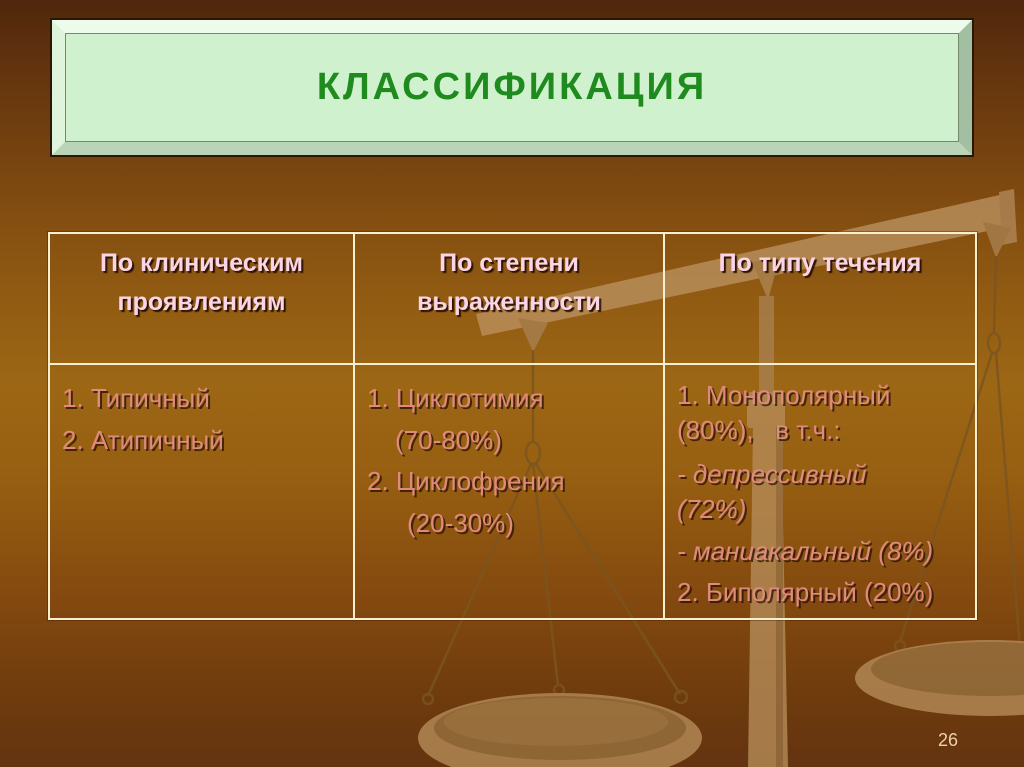 This screenshot has height=767, width=1024. What do you see at coordinates (779, 596) in the screenshot?
I see `scales-pillar-shadow` at bounding box center [779, 596].